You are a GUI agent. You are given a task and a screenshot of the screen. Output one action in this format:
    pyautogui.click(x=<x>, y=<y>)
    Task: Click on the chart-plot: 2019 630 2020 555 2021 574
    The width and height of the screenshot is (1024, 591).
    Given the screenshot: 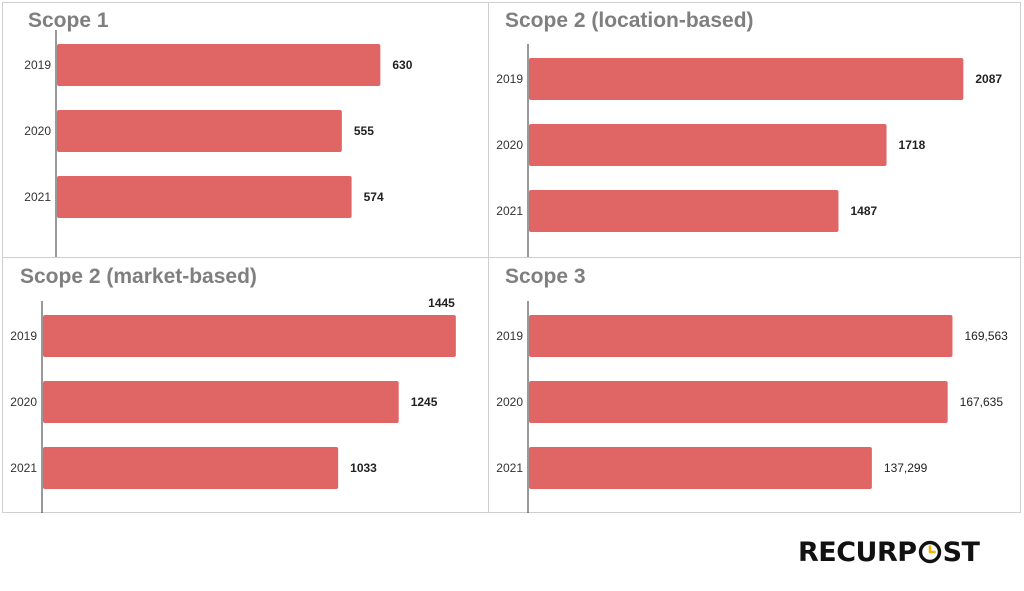 What is the action you would take?
    pyautogui.click(x=218, y=143)
    